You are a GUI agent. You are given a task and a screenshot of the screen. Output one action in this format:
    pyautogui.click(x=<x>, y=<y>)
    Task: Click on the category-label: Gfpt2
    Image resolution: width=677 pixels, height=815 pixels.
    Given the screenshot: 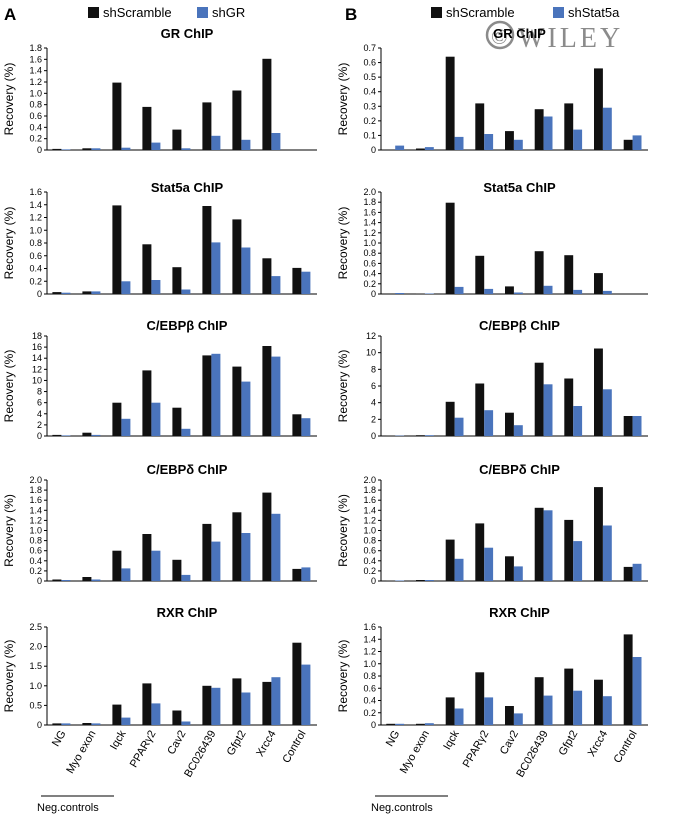 What is the action you would take?
    pyautogui.click(x=237, y=743)
    